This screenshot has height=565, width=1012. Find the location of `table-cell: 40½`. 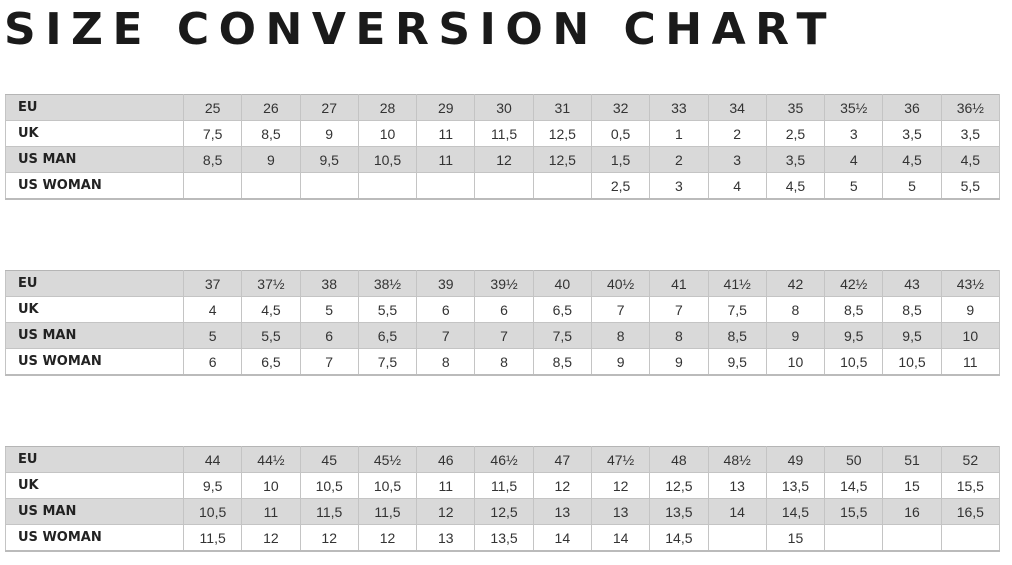

table-cell: 40½ is located at coordinates (620, 283).